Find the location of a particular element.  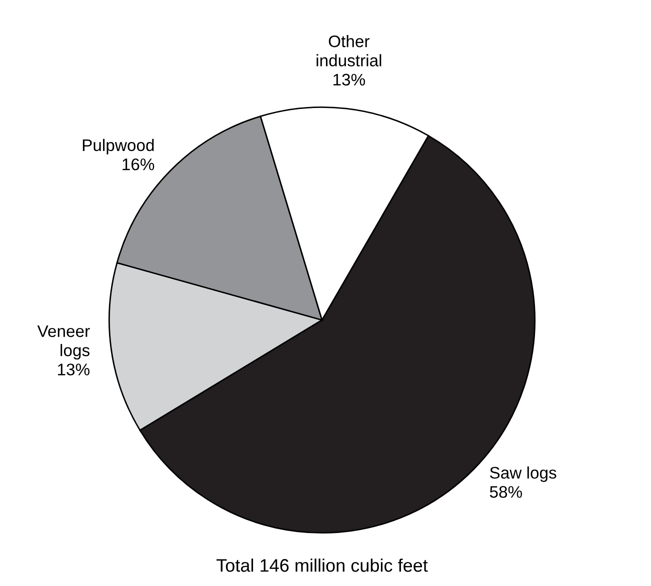

slice-label: Veneer logs is located at coordinates (63, 342).